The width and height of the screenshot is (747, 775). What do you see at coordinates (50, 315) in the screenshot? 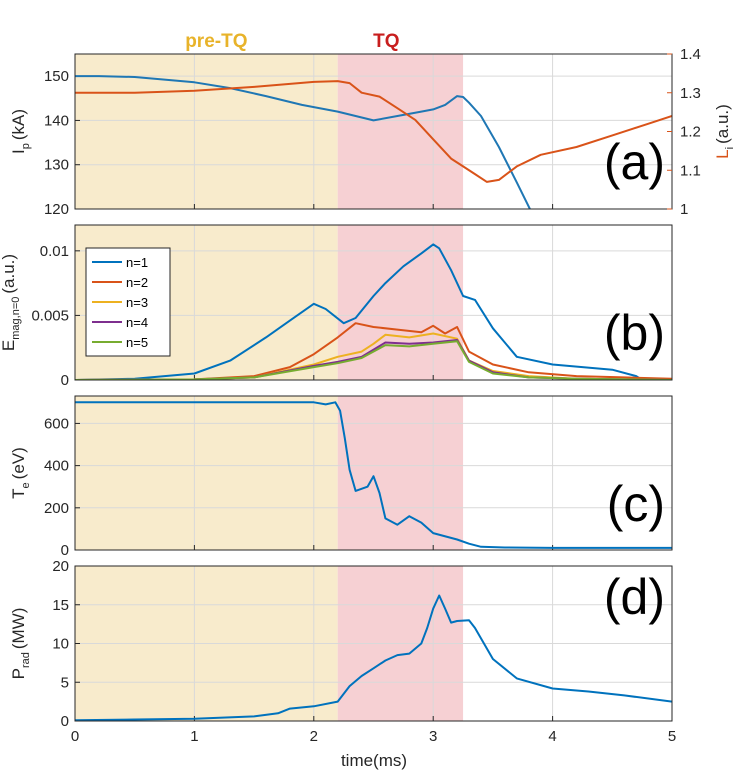
I see `y-tick-label: 0.005` at bounding box center [50, 315].